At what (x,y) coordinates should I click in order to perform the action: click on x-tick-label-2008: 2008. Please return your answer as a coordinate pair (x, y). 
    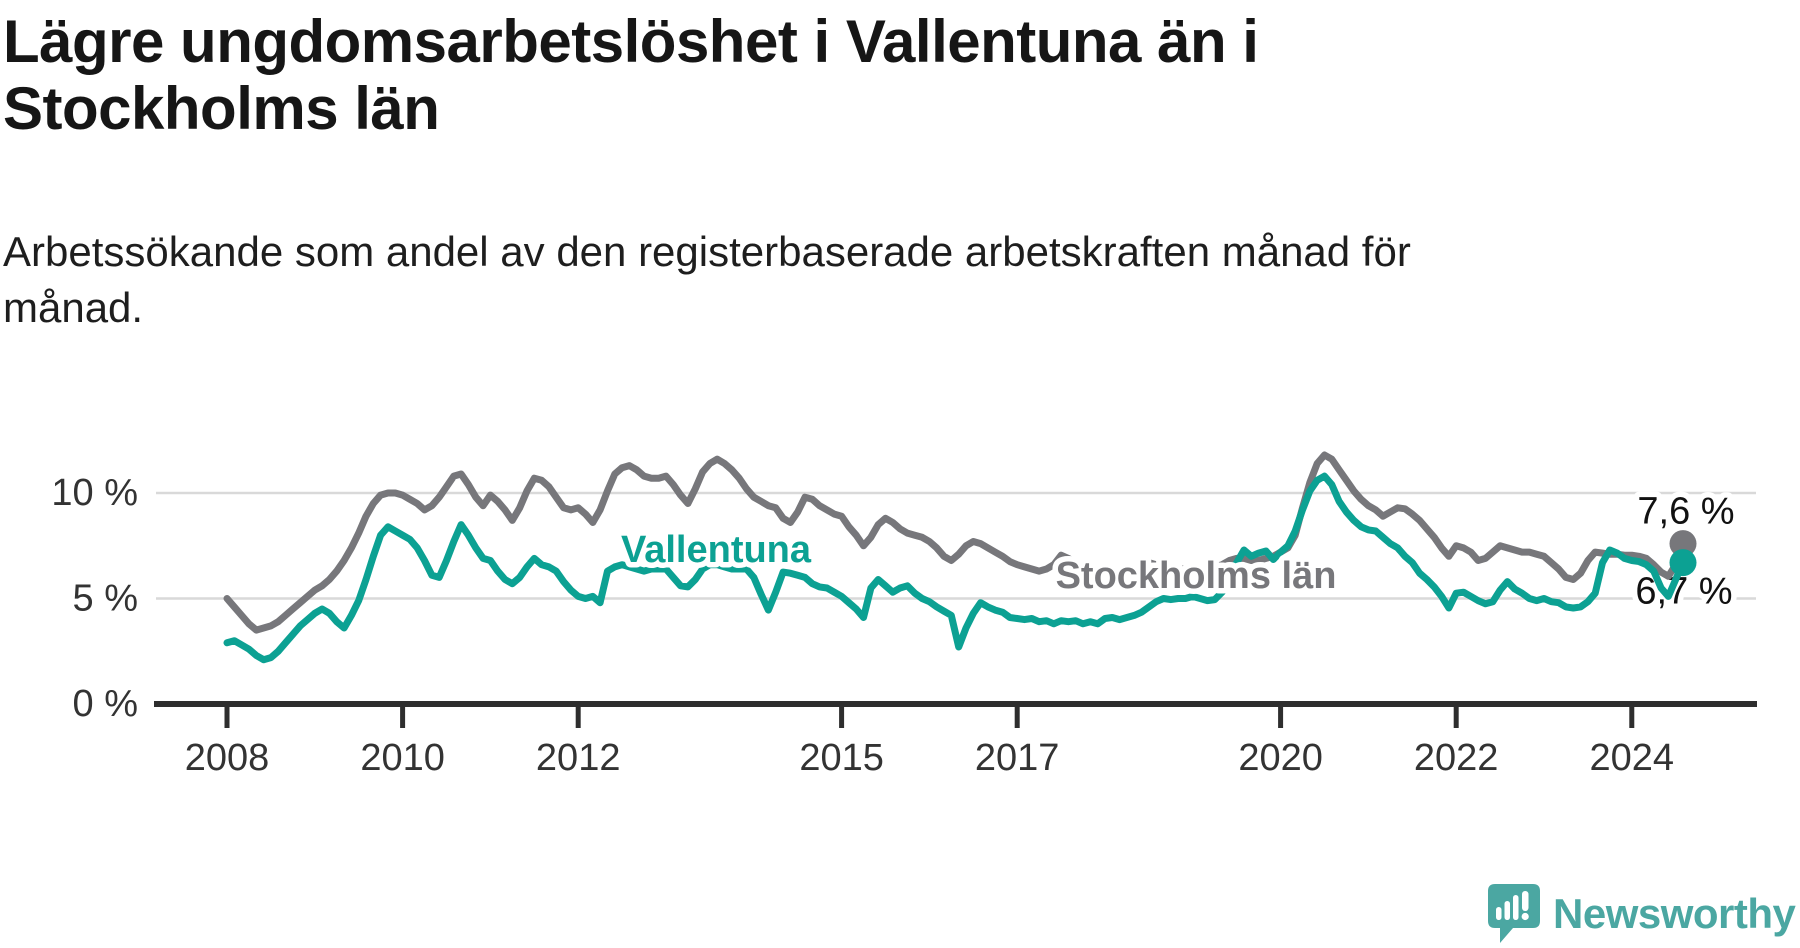
    Looking at the image, I should click on (227, 758).